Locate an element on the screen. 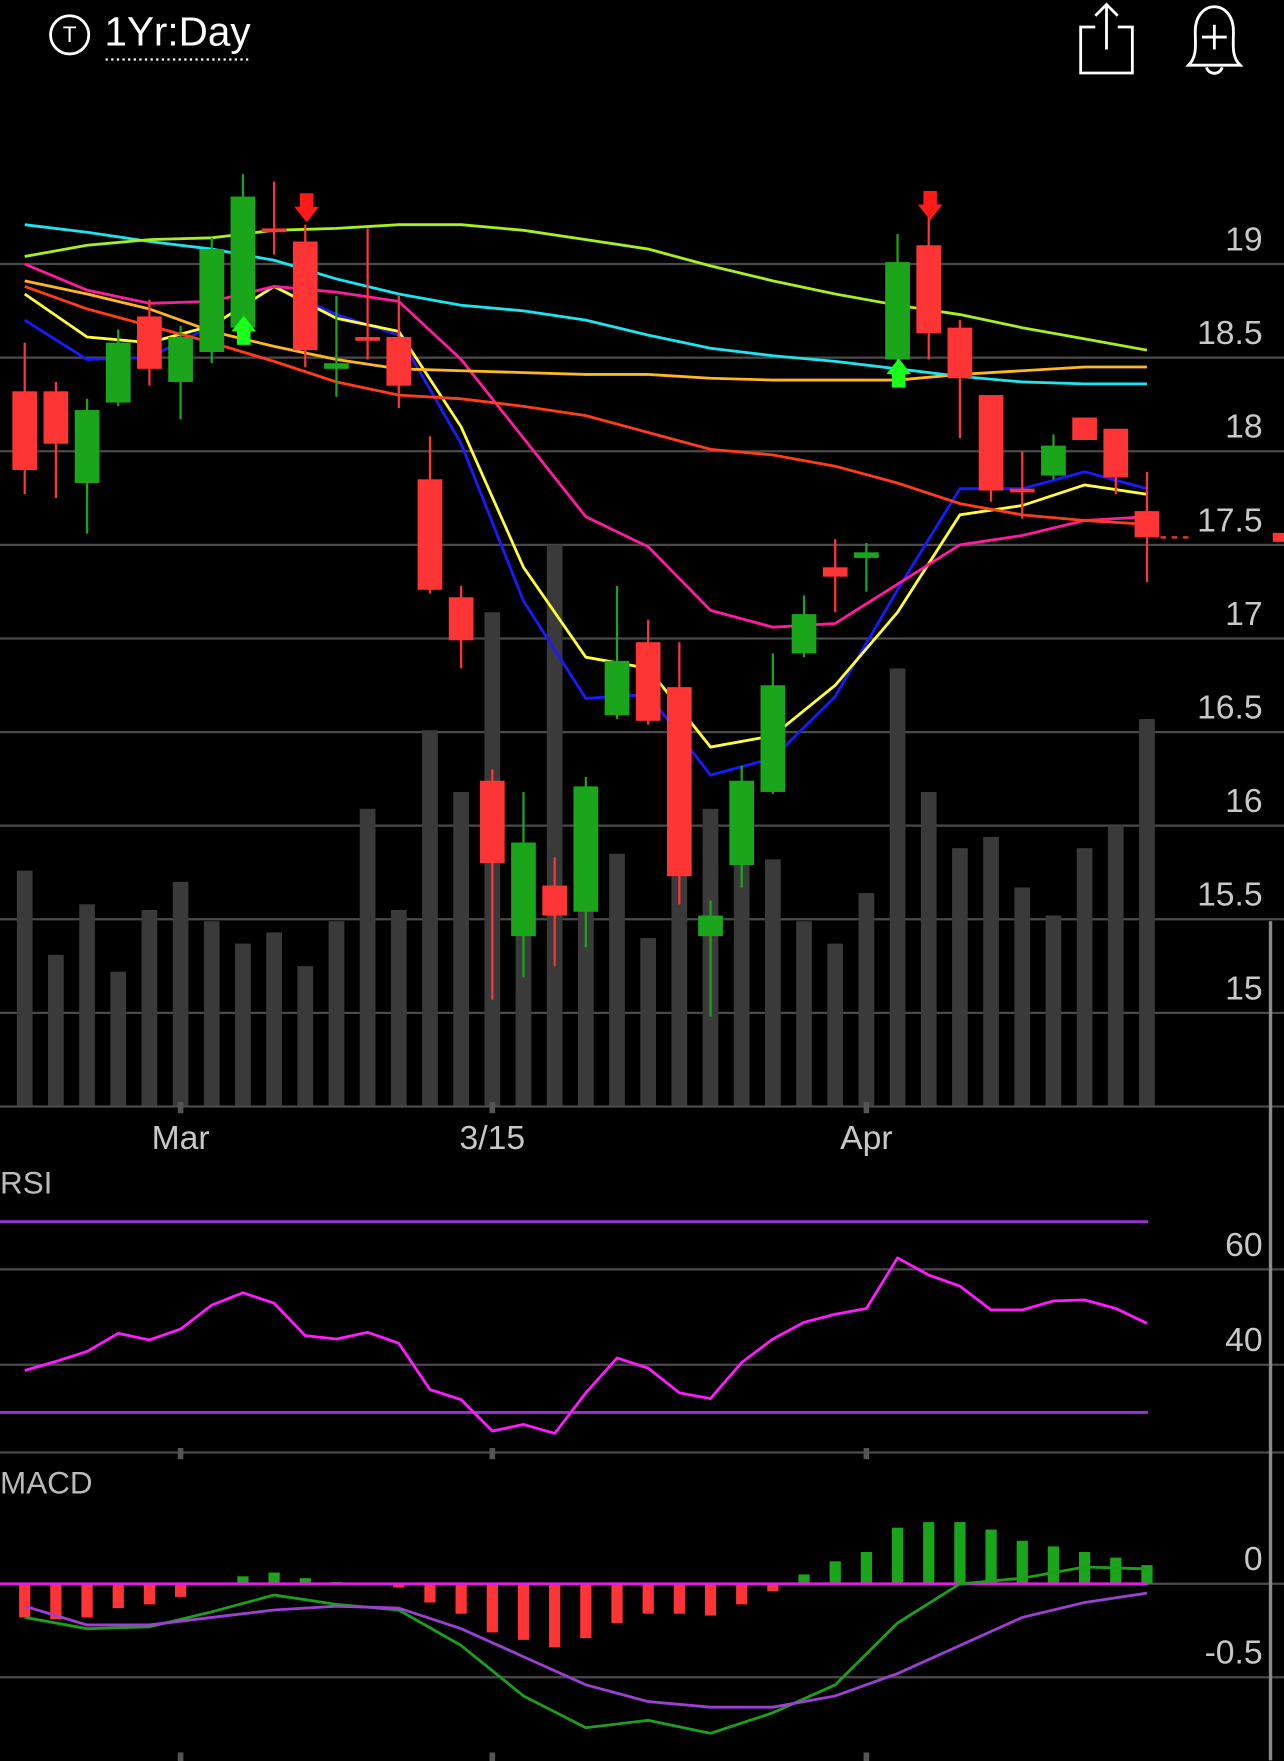 The image size is (1284, 1761). y-tick-label: -0.5 is located at coordinates (1234, 1653).